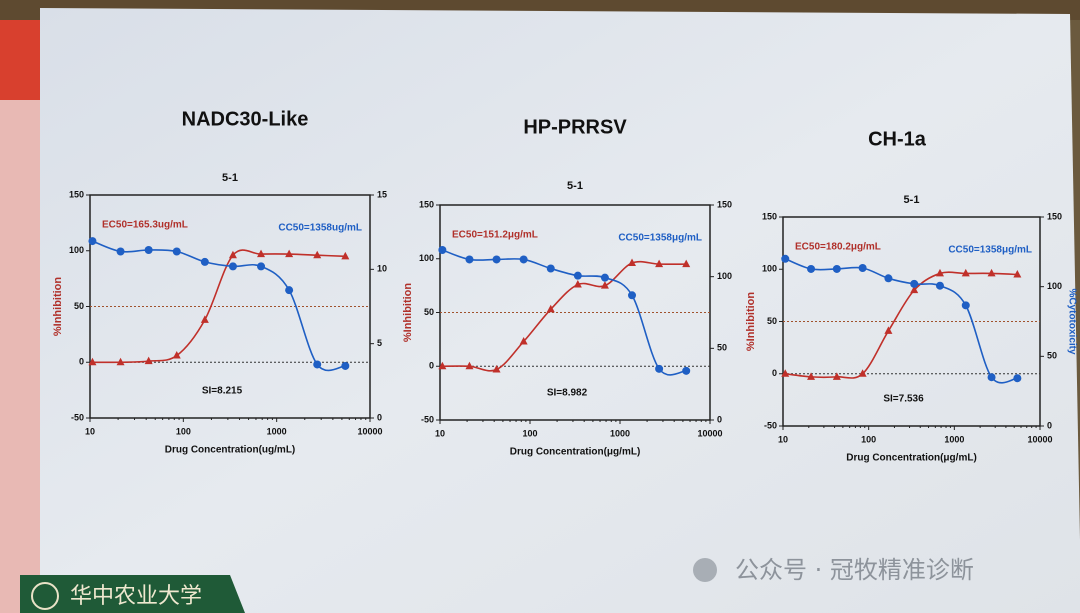  Describe the element at coordinates (230, 450) in the screenshot. I see `x-axis-label: Drug Concentration(ug/mL)` at that location.